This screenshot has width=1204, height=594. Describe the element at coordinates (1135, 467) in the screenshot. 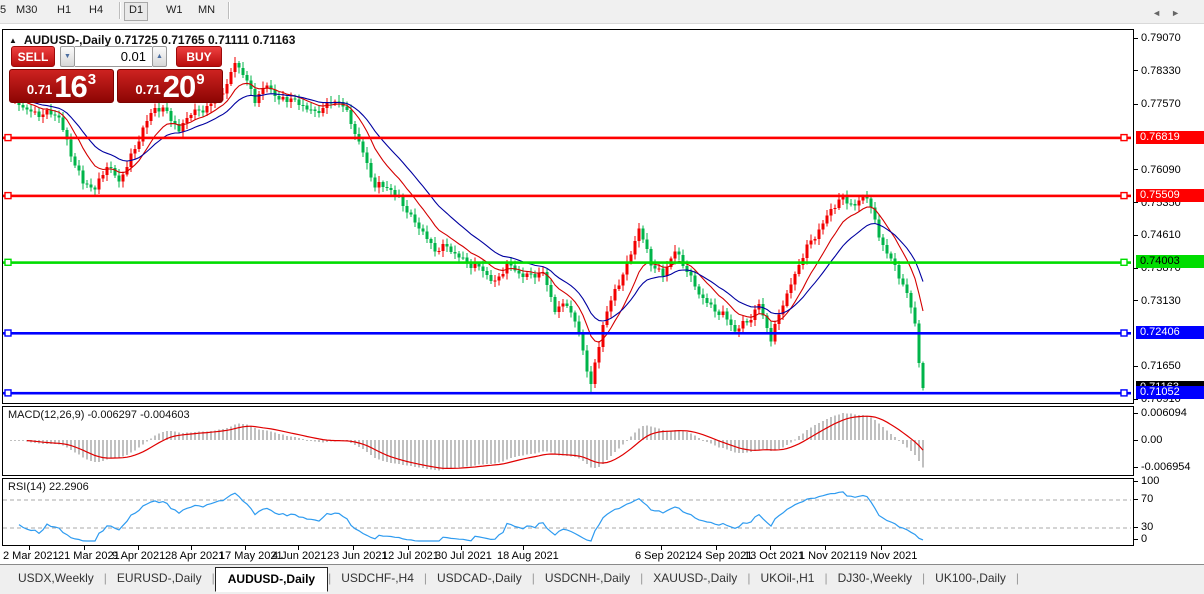

I see `macd-axis-tick` at that location.